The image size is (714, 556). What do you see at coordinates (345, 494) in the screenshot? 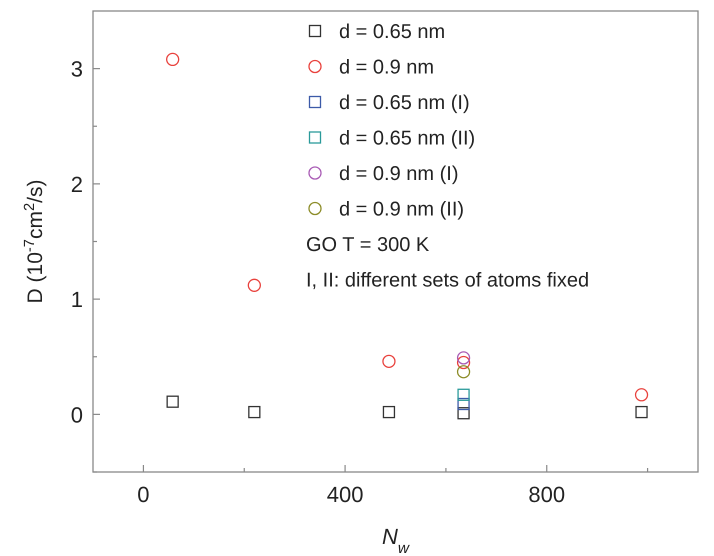
I see `x-tick-label: 400` at bounding box center [345, 494].